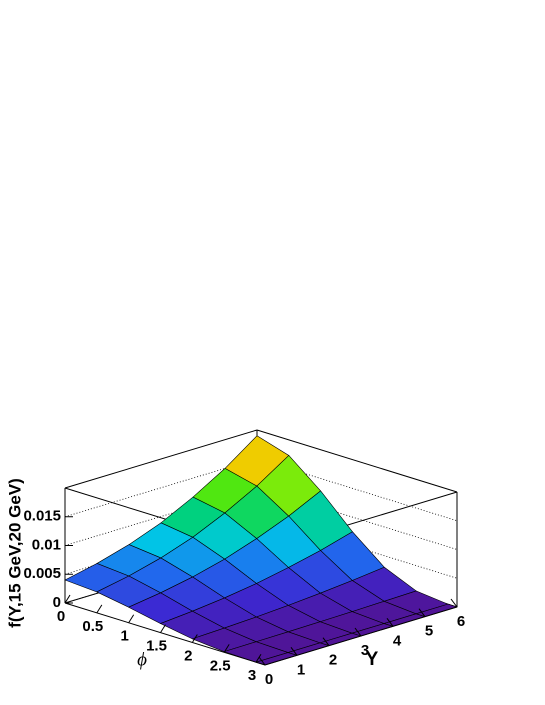 Image resolution: width=545 pixels, height=705 pixels. Describe the element at coordinates (461, 621) in the screenshot. I see `x-tick-label: 6` at that location.